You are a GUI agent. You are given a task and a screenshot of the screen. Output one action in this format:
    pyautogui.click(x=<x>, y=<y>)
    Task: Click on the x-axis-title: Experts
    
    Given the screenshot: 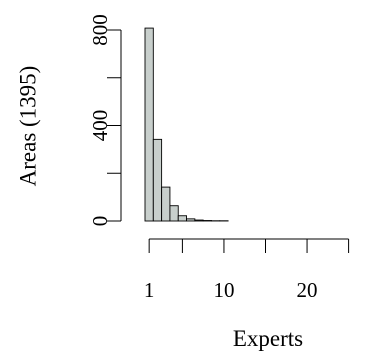 What is the action you would take?
    pyautogui.click(x=268, y=338)
    